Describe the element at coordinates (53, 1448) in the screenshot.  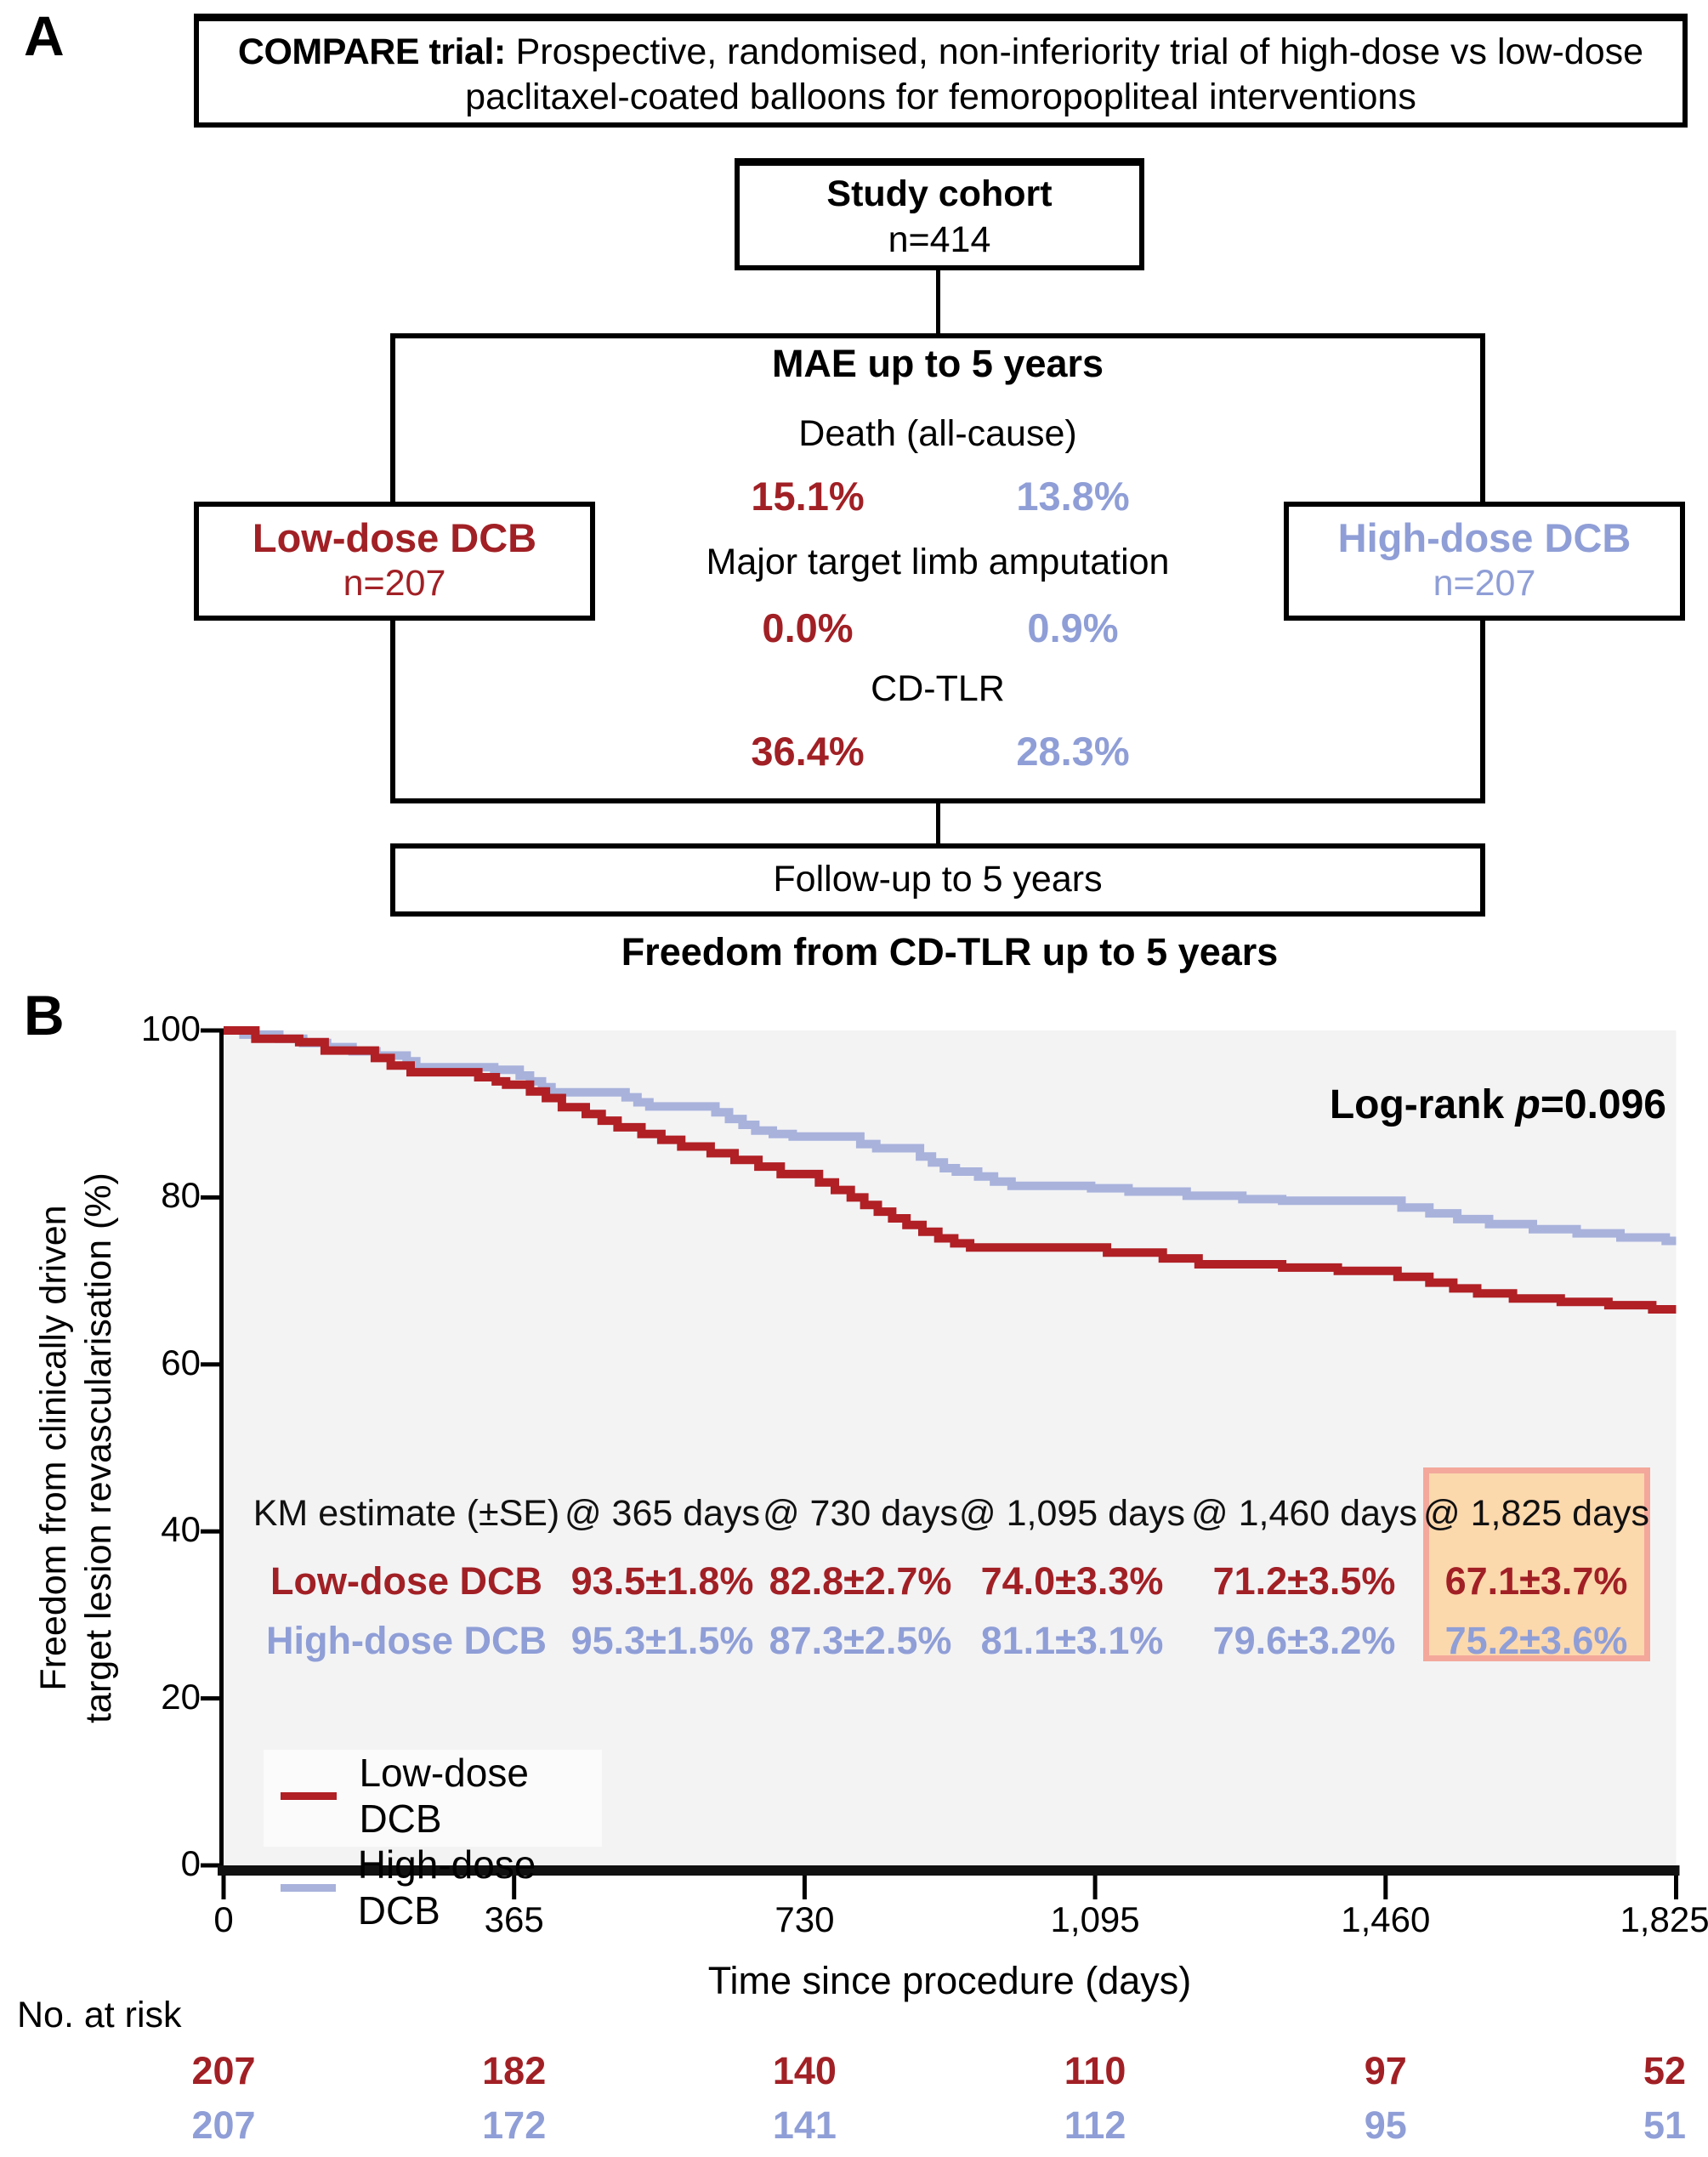
I see `y-axis-title-line1: Freedom from clinically driven` at that location.